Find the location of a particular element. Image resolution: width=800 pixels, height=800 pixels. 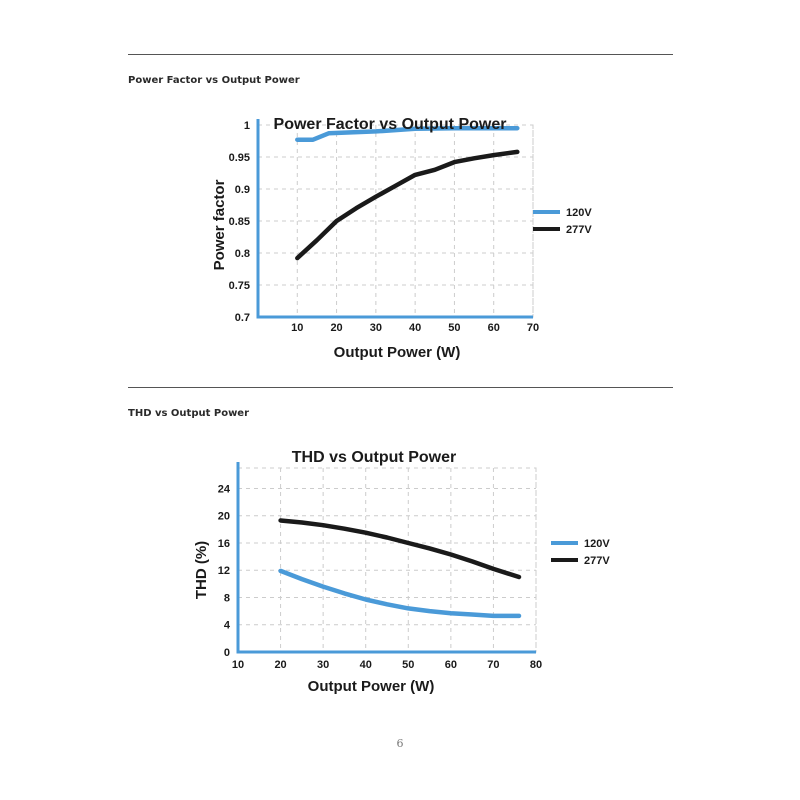

section-title: Power Factor vs Output Power is located at coordinates (214, 80).